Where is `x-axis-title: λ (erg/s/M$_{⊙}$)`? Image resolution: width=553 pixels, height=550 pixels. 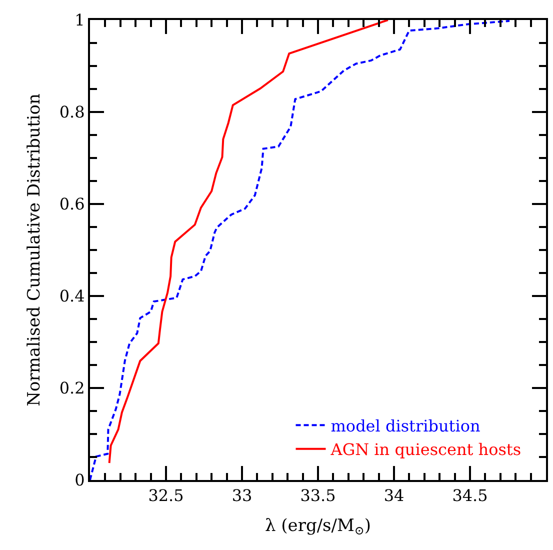
x-axis-title: λ (erg/s/M$_{⊙}$) is located at coordinates (318, 527).